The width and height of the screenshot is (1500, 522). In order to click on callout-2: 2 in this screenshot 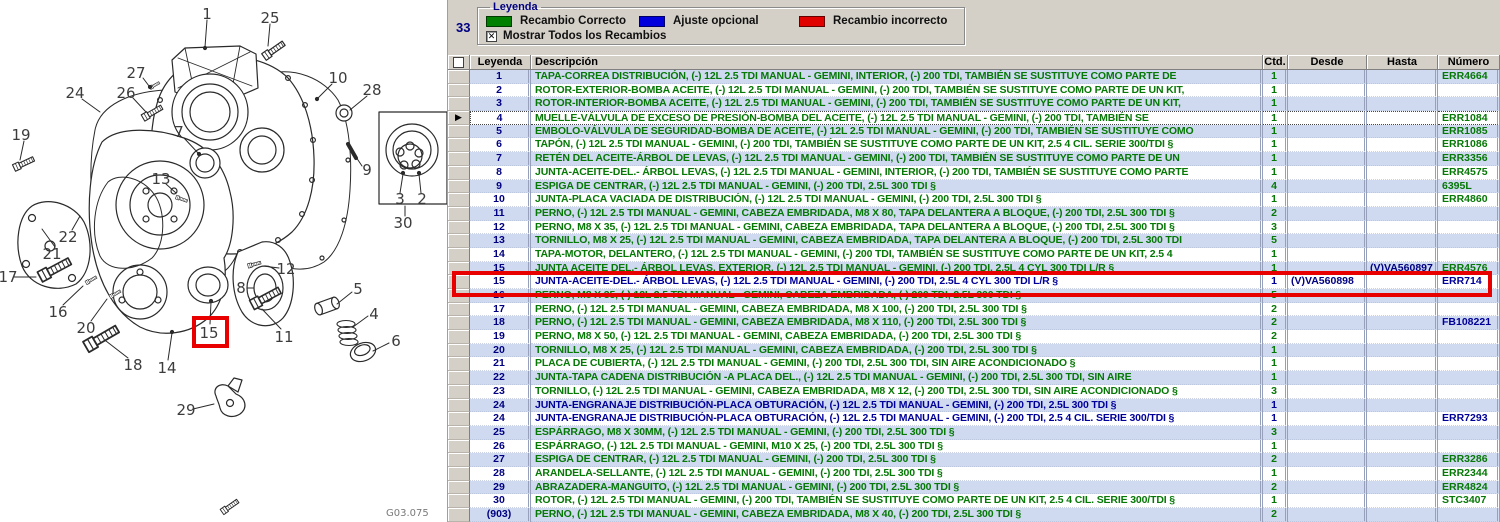, I will do `click(422, 199)`.